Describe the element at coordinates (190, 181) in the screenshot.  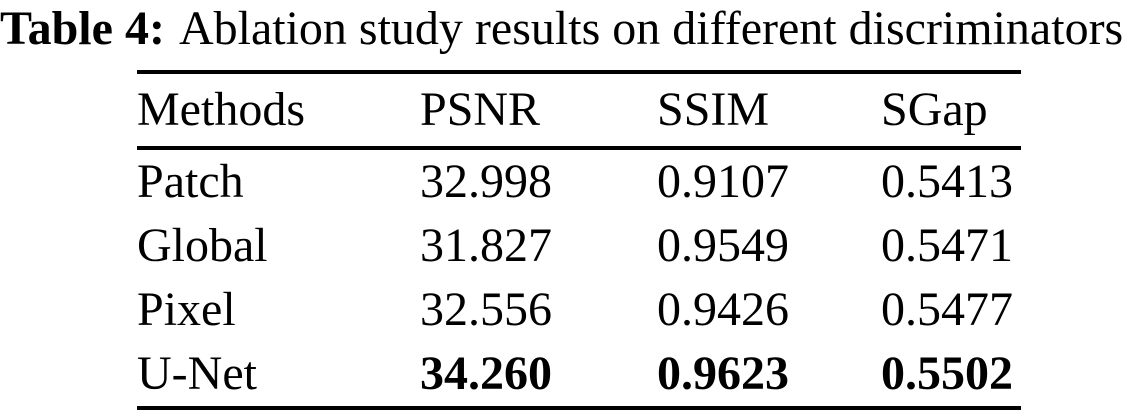
I see `method-cell: Patch` at that location.